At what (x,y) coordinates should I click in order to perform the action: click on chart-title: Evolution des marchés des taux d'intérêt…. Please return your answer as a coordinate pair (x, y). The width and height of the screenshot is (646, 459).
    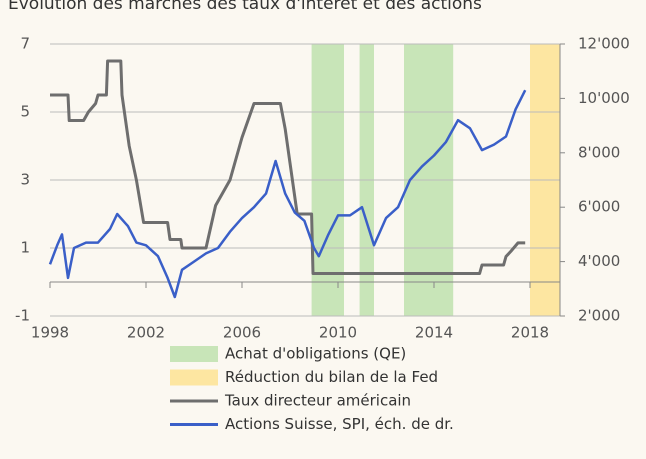
    Looking at the image, I should click on (245, 7).